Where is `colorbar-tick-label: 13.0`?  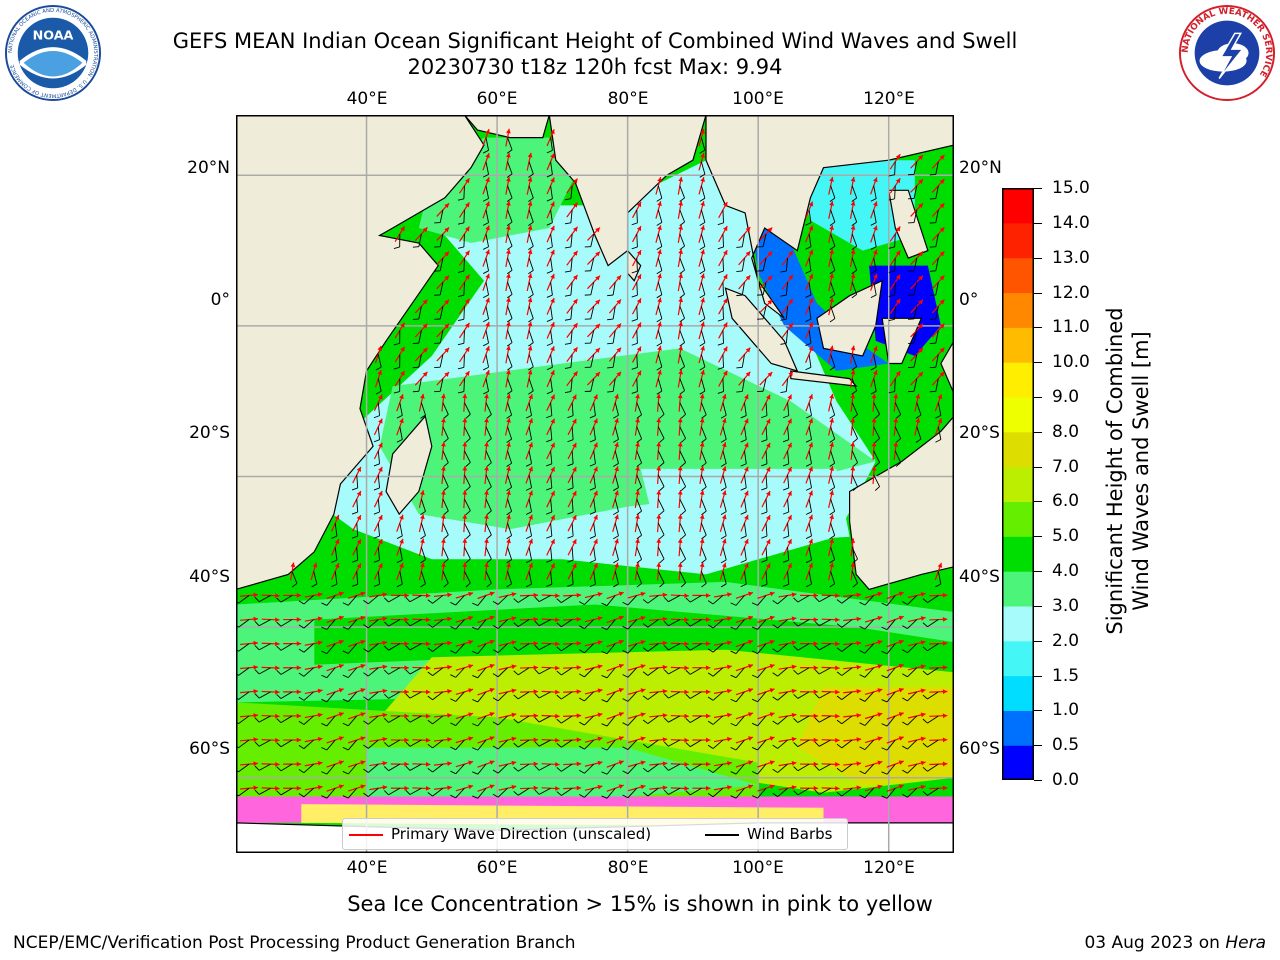
colorbar-tick-label: 13.0 is located at coordinates (1071, 257).